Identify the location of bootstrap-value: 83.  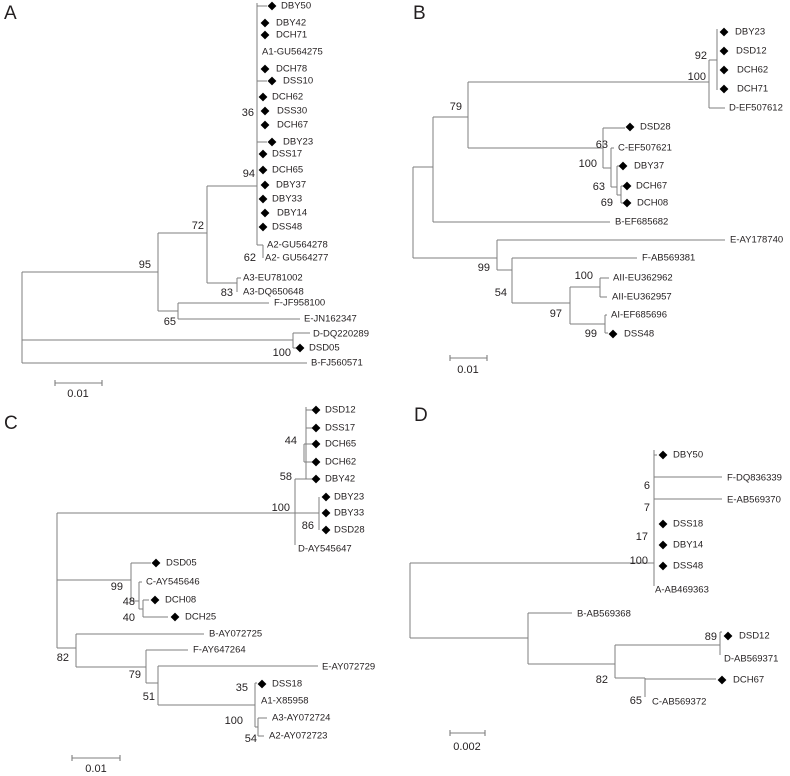
(227, 293).